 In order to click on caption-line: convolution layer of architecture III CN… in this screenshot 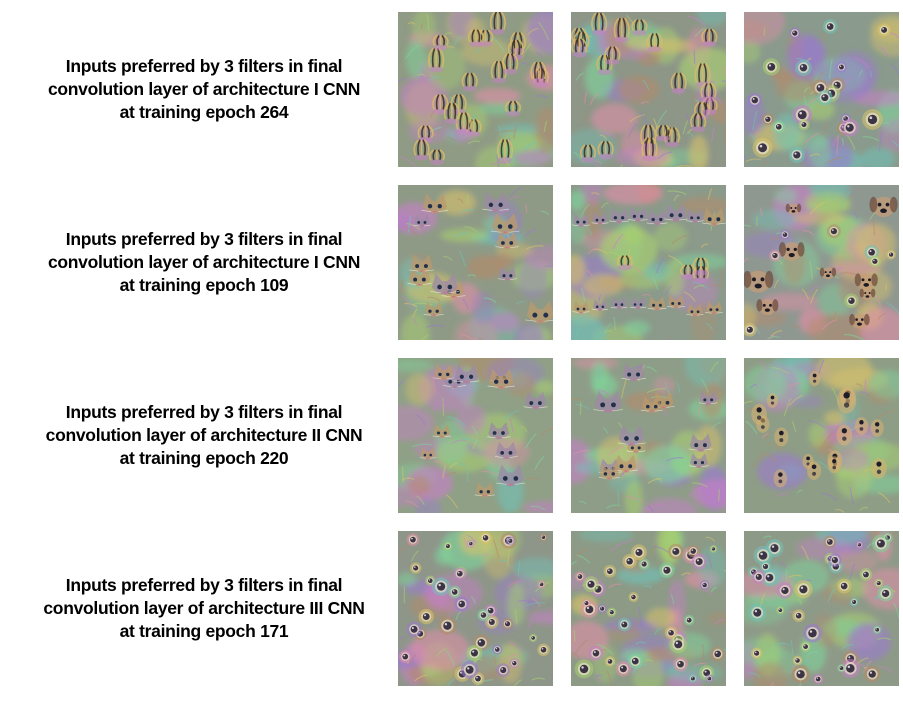, I will do `click(204, 608)`.